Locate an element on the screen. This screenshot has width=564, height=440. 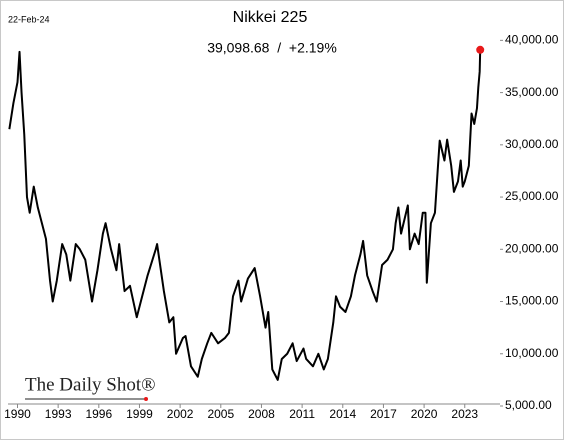
x-tick-label: 2023 is located at coordinates (464, 414).